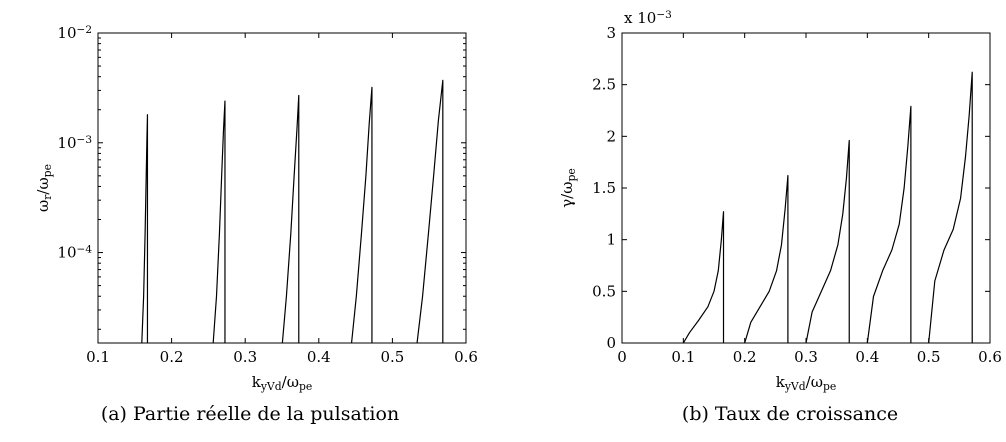 This screenshot has width=1006, height=442. What do you see at coordinates (648, 18) in the screenshot?
I see `y-scale-note: x 10−3` at bounding box center [648, 18].